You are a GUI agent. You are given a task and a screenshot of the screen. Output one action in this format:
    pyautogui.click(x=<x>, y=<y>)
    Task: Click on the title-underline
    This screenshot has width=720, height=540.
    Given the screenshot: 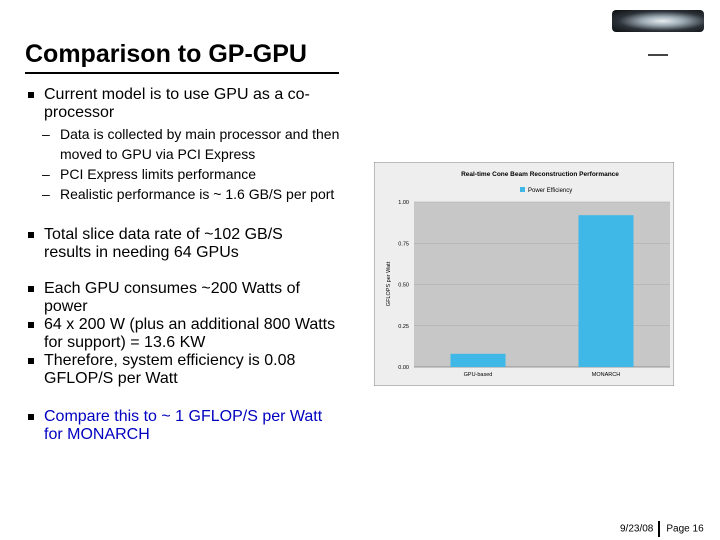 What is the action you would take?
    pyautogui.click(x=182, y=73)
    